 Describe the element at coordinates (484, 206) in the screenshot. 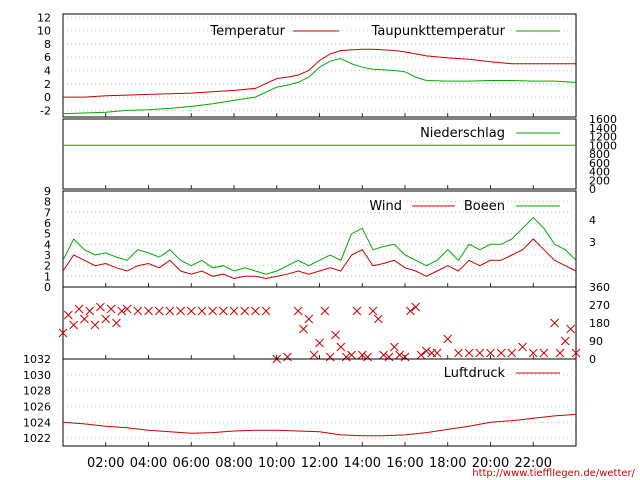

I see `wind-legend-label: Boeen` at that location.